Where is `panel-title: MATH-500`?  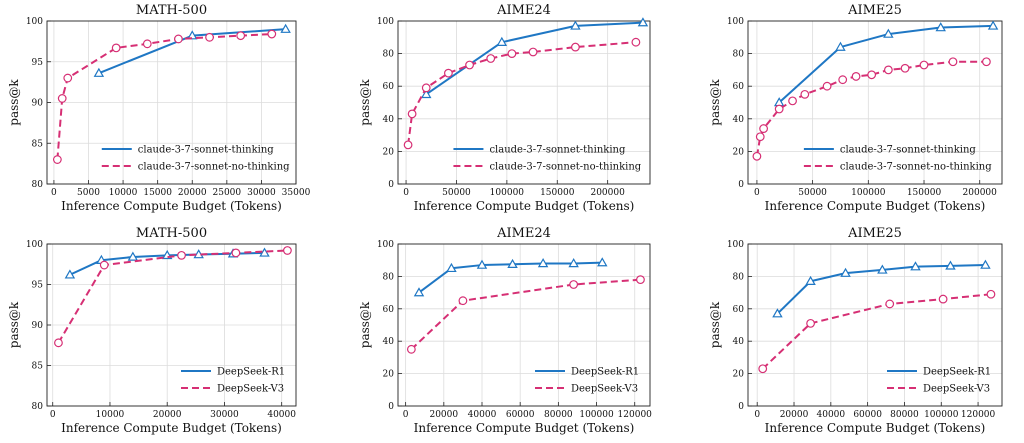
panel-title: MATH-500 is located at coordinates (171, 10).